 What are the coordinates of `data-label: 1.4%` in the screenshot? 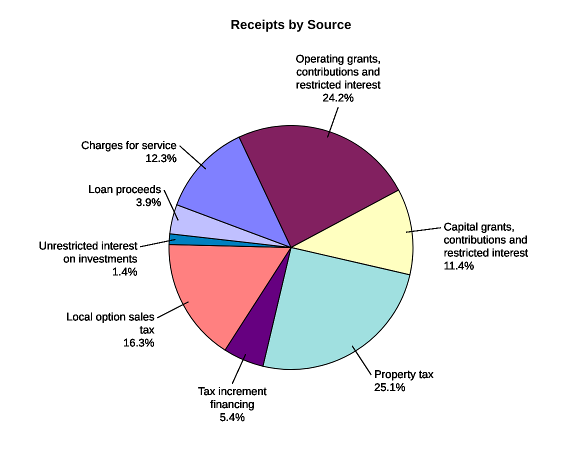 It's located at (125, 272).